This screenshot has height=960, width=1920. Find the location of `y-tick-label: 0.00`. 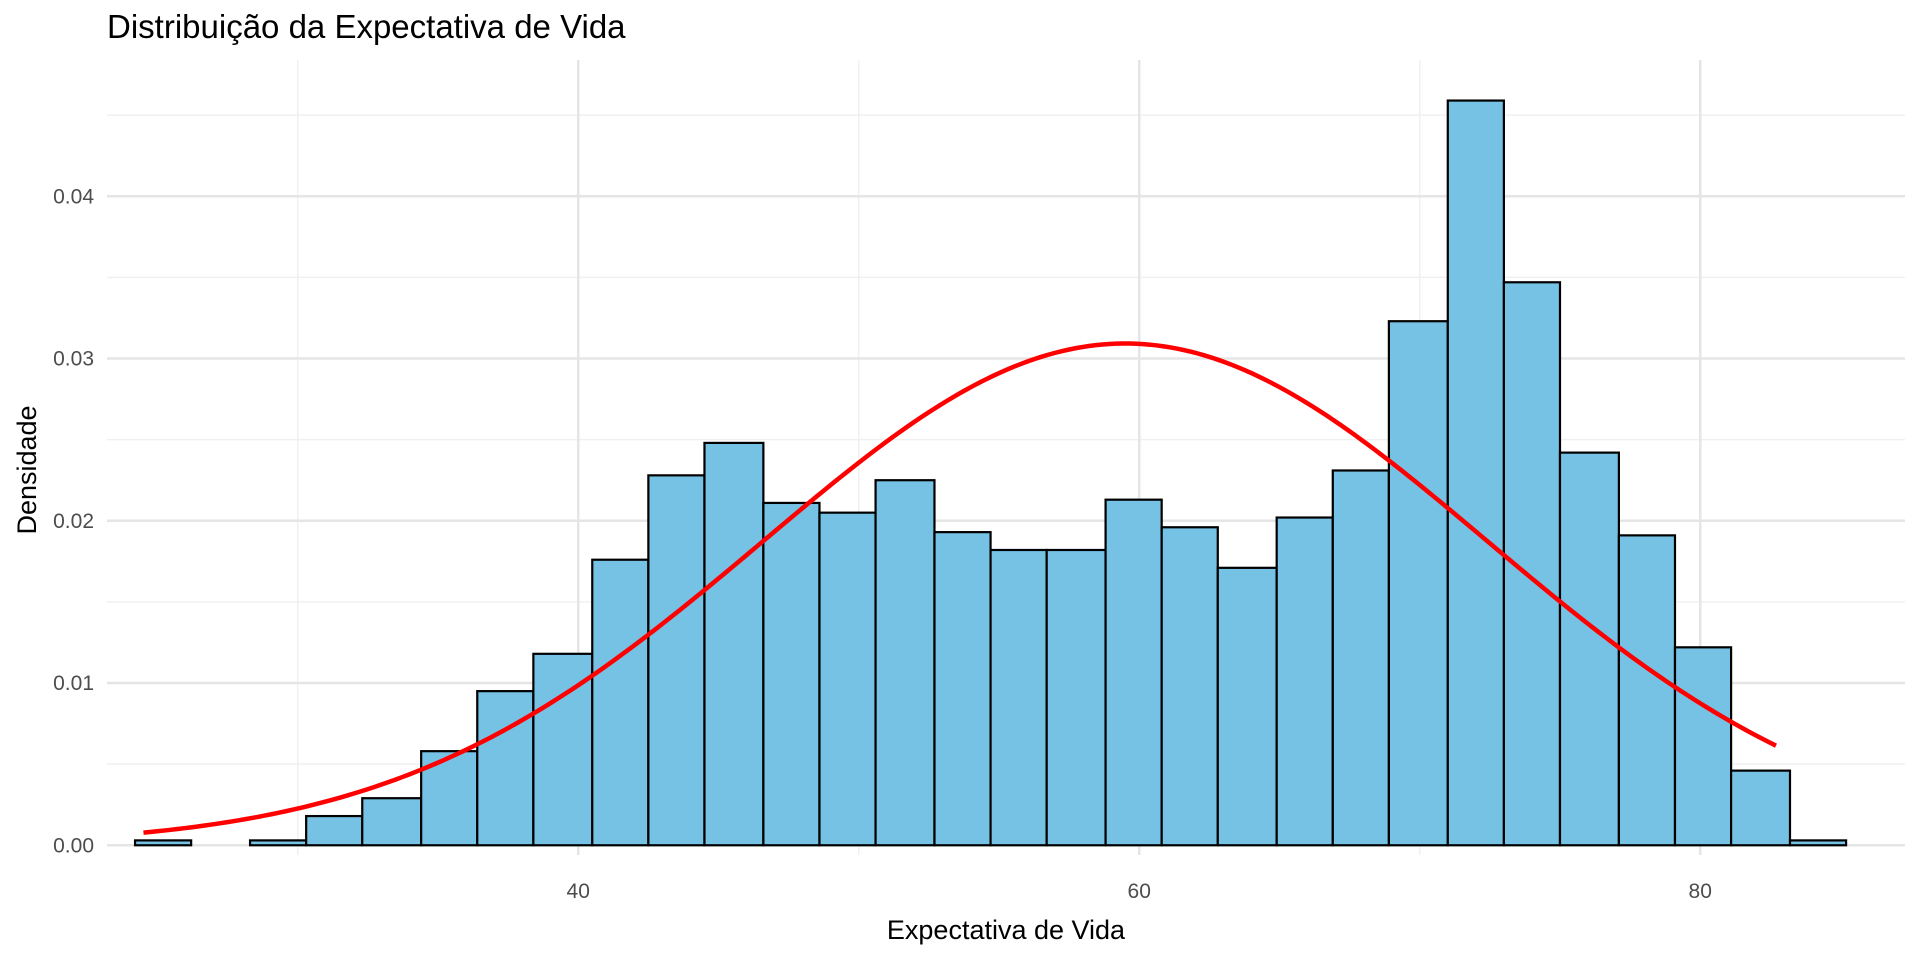

y-tick-label: 0.00 is located at coordinates (73, 845).